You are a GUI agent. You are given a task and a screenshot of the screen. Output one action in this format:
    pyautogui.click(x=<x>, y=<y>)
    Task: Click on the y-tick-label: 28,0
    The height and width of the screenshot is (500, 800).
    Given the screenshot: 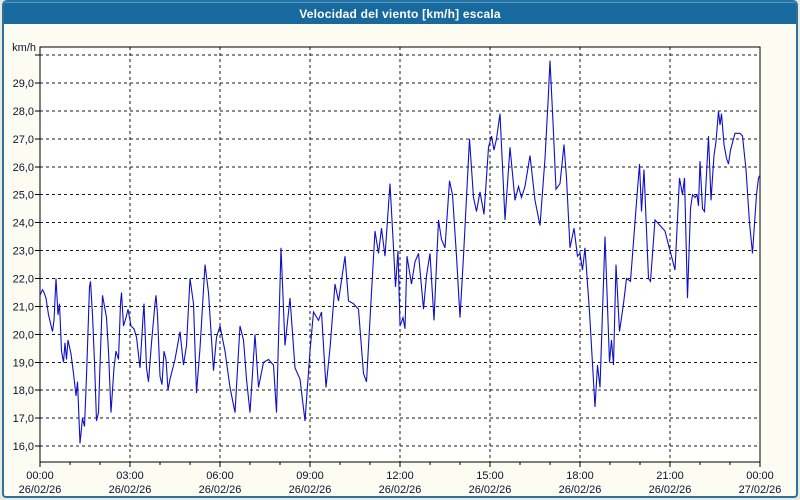 What is the action you would take?
    pyautogui.click(x=23, y=112)
    